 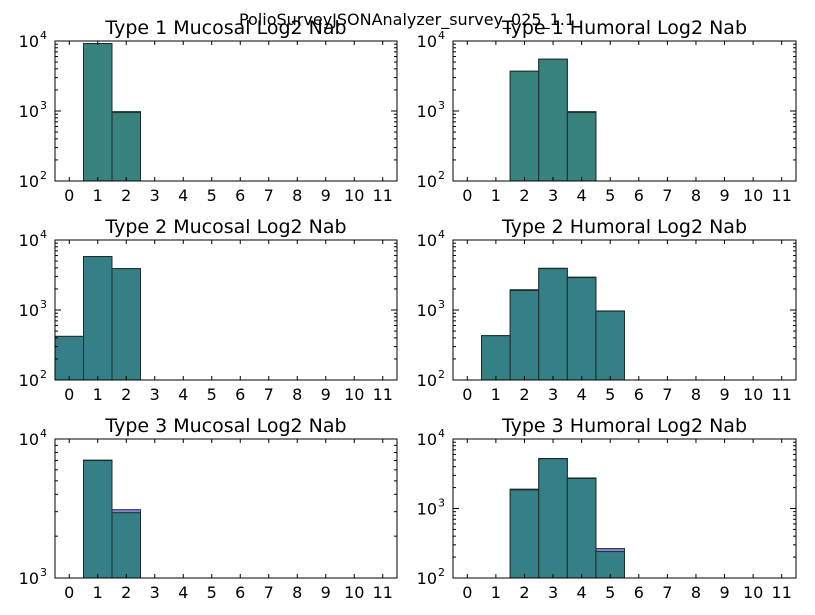 I want to click on subplot-title: Type 1 Humoral Log2 Nab, so click(x=624, y=28).